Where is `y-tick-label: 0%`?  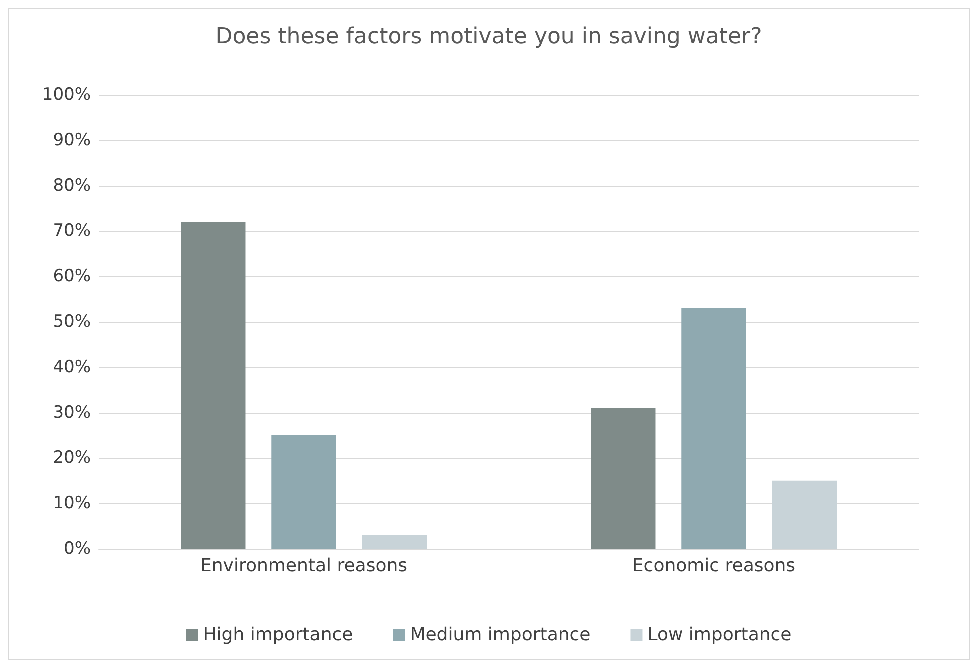
y-tick-label: 0% is located at coordinates (77, 549).